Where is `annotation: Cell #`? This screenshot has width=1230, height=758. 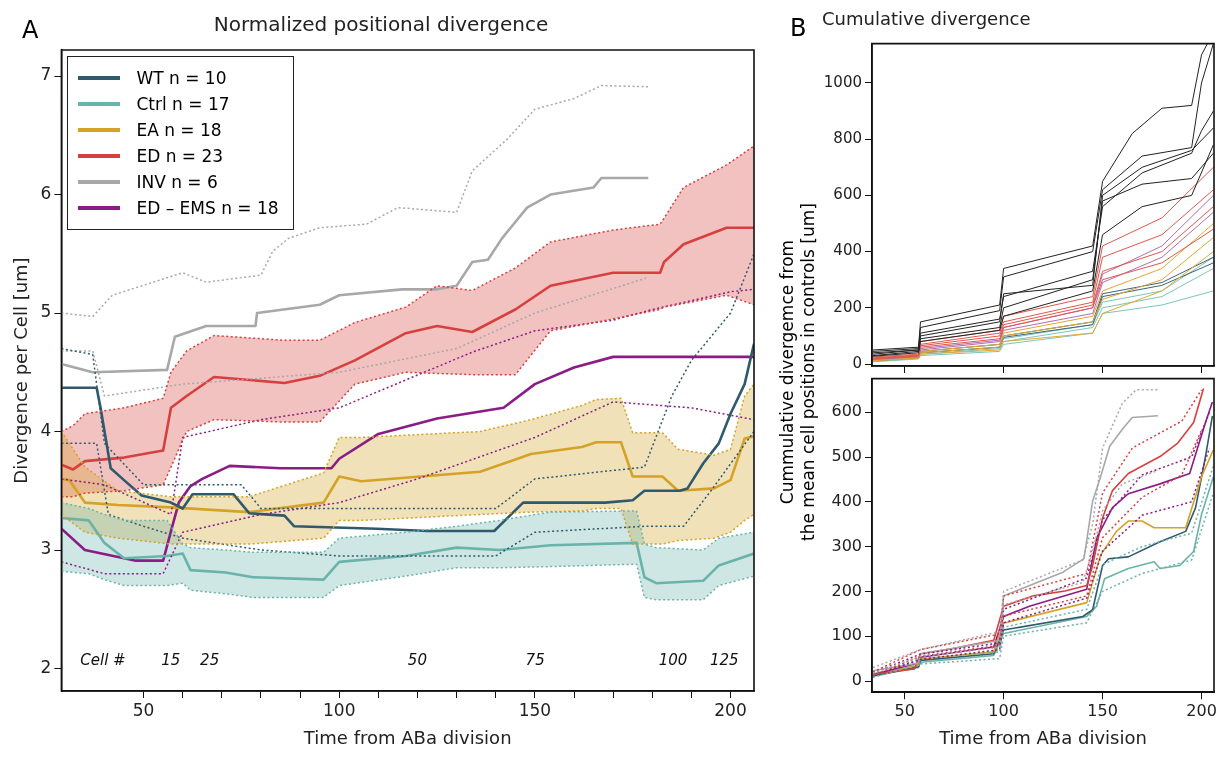
annotation: Cell # is located at coordinates (103, 659).